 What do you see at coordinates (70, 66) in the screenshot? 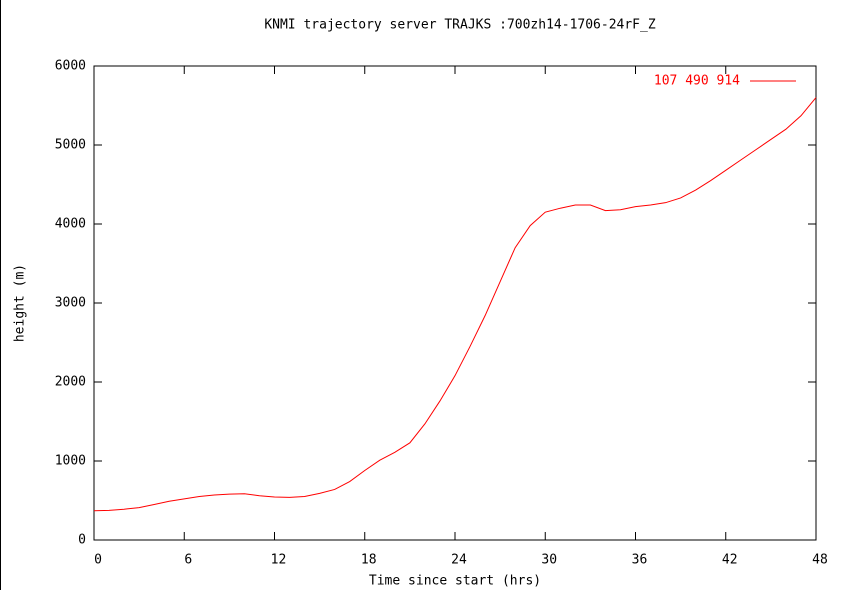
I see `y-tick-label: 6000` at bounding box center [70, 66].